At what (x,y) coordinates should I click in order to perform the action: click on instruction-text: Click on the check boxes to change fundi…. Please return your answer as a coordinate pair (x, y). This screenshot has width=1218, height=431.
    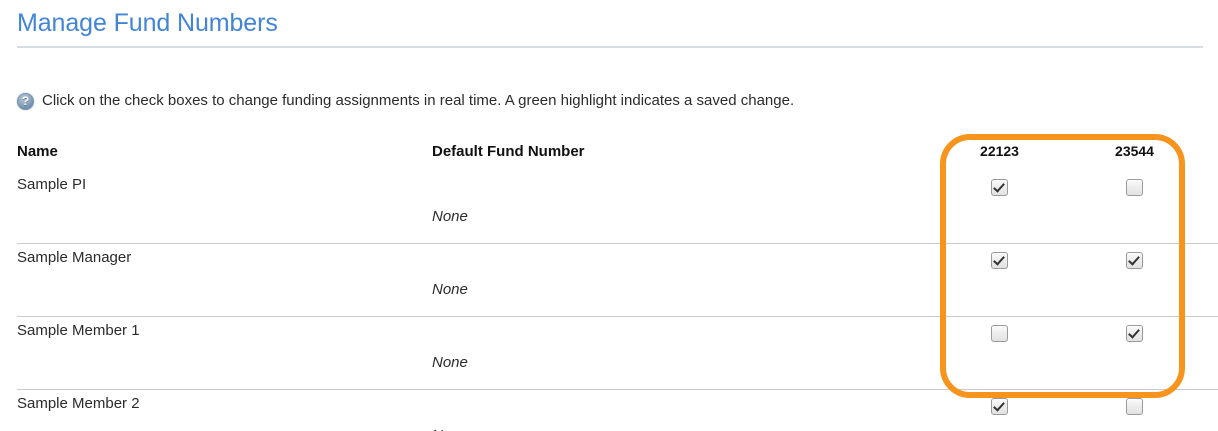
    Looking at the image, I should click on (418, 100).